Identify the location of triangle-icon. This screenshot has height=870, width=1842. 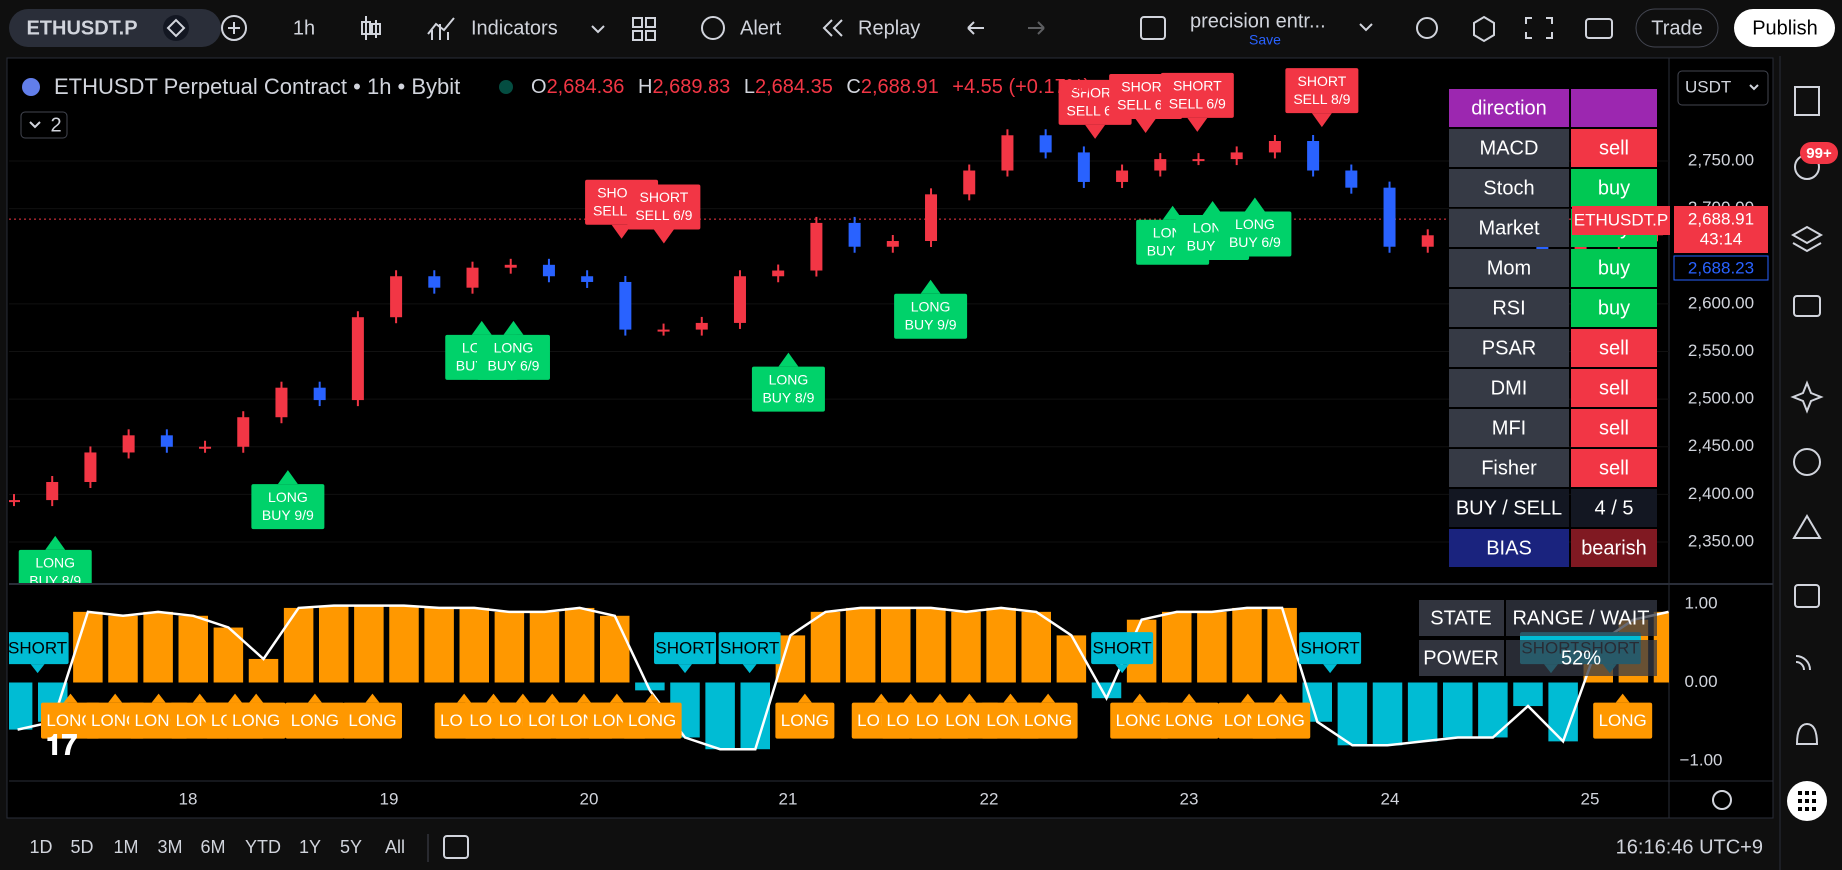
(1807, 526).